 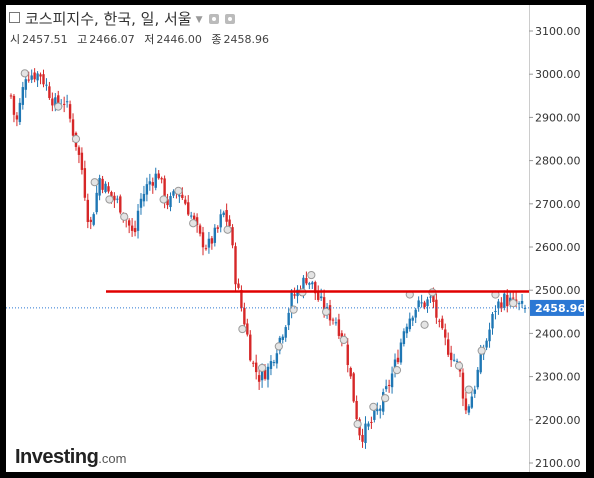 What do you see at coordinates (45, 39) in the screenshot?
I see `open-value: 2457.51` at bounding box center [45, 39].